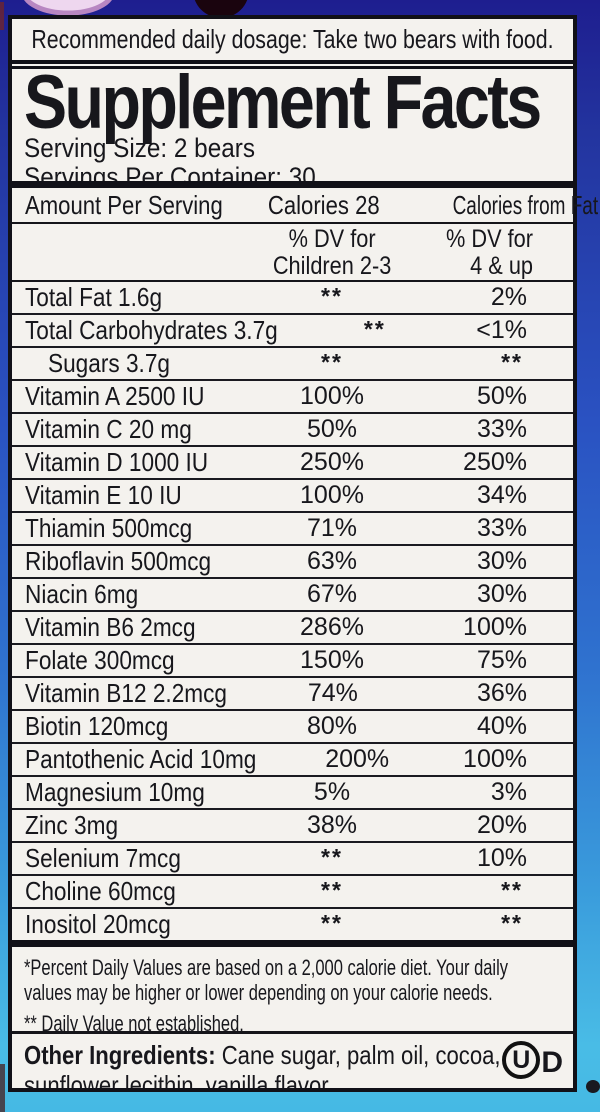 This screenshot has height=1112, width=600. I want to click on header-calories: Calories 28, so click(323, 204).